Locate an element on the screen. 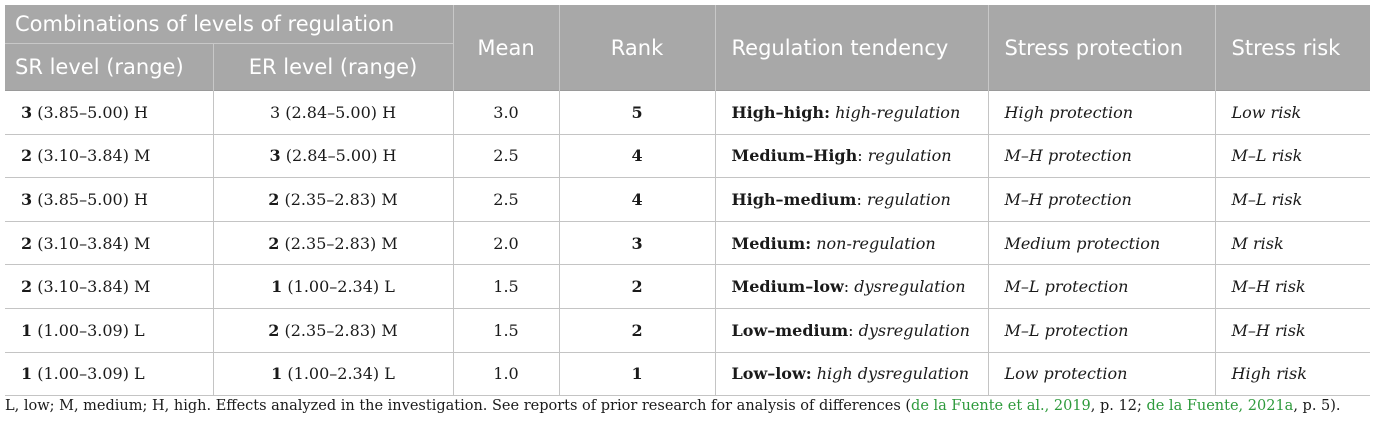 The width and height of the screenshot is (1375, 426). risk-cell: High risk is located at coordinates (1292, 374).